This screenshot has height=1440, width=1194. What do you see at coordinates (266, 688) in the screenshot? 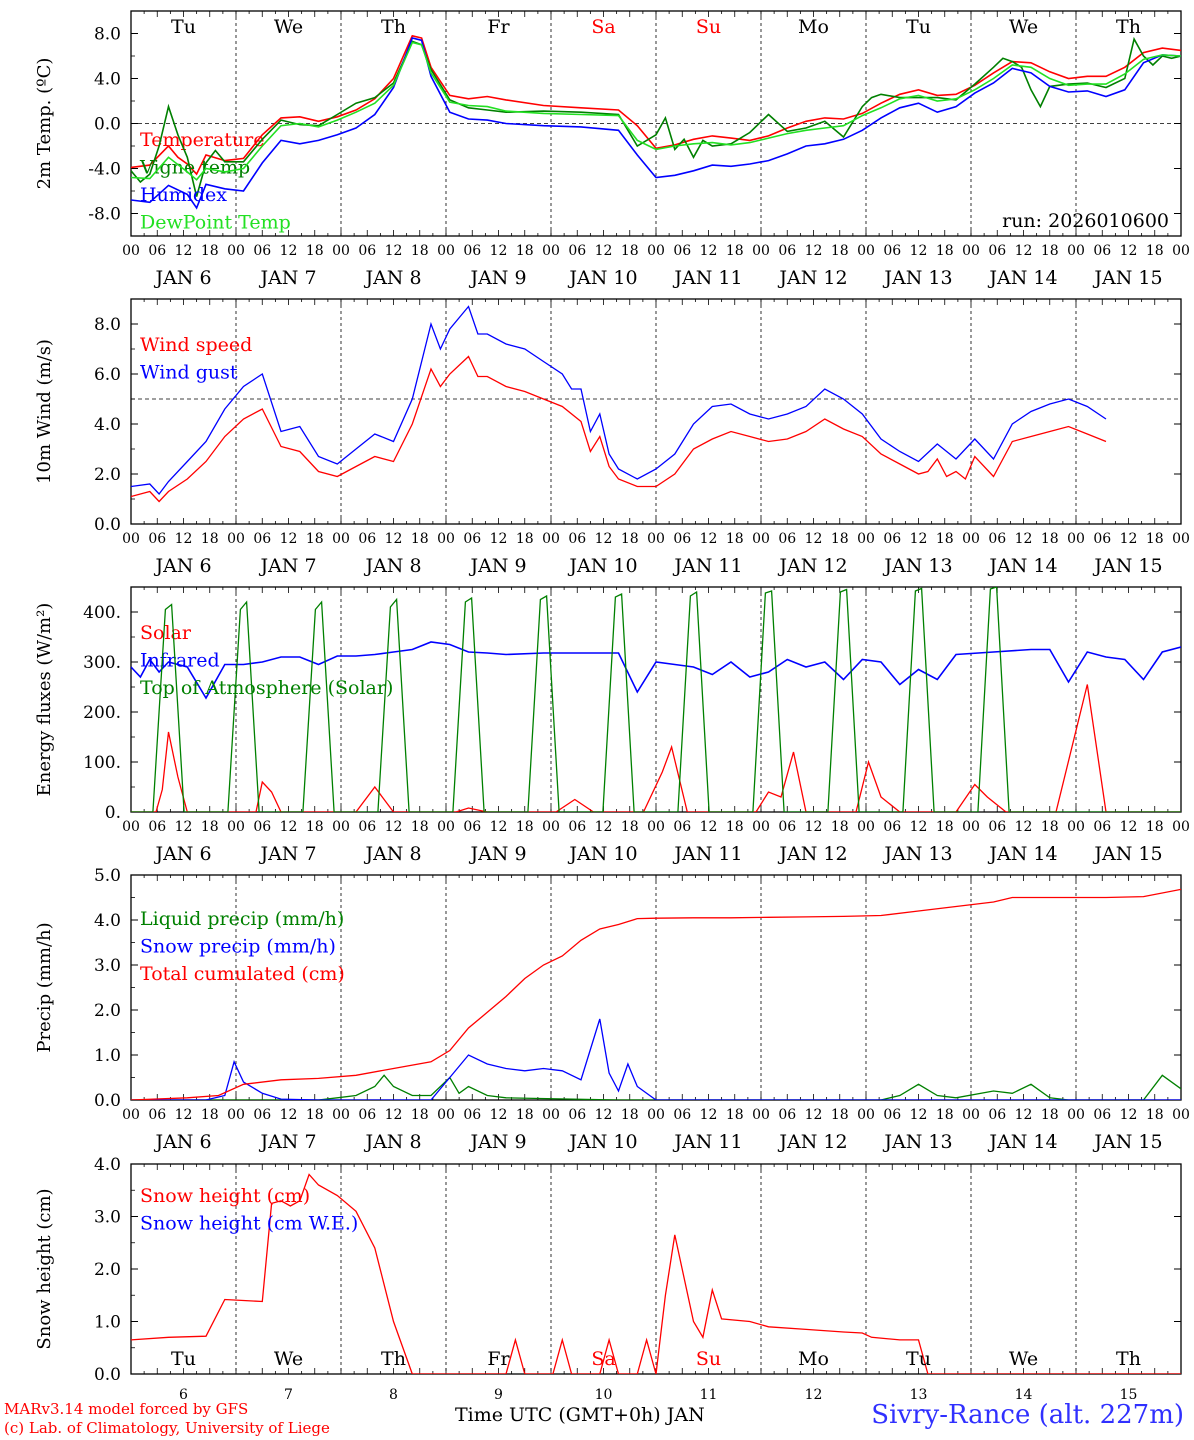
I see `legend-entry: Top of Atmosphere (Solar)` at bounding box center [266, 688].